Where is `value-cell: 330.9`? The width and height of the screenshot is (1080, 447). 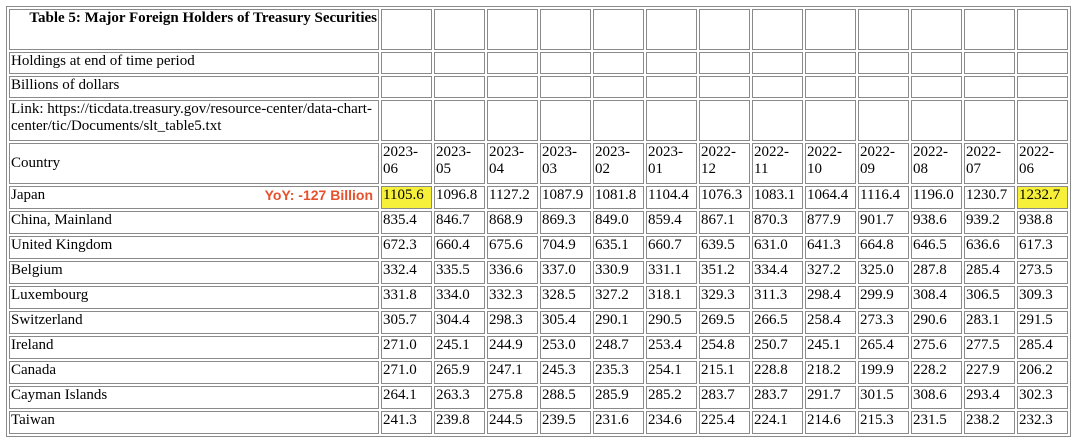
value-cell: 330.9 is located at coordinates (618, 272).